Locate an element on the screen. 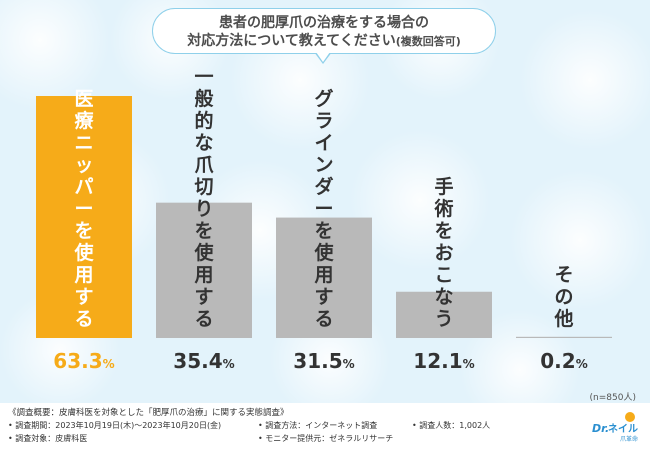  category-label-1: 医療ニッパーを使用する is located at coordinates (83, 209).